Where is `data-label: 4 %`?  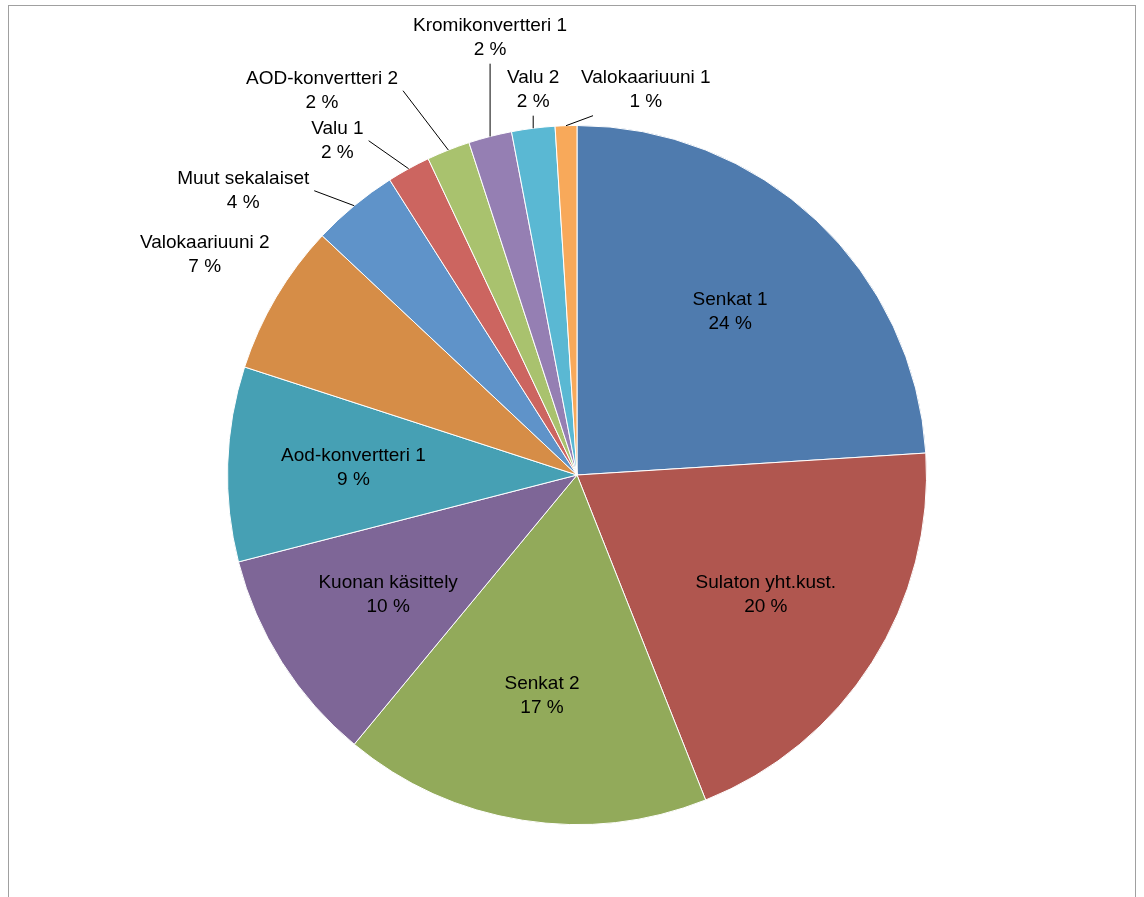 data-label: 4 % is located at coordinates (243, 201).